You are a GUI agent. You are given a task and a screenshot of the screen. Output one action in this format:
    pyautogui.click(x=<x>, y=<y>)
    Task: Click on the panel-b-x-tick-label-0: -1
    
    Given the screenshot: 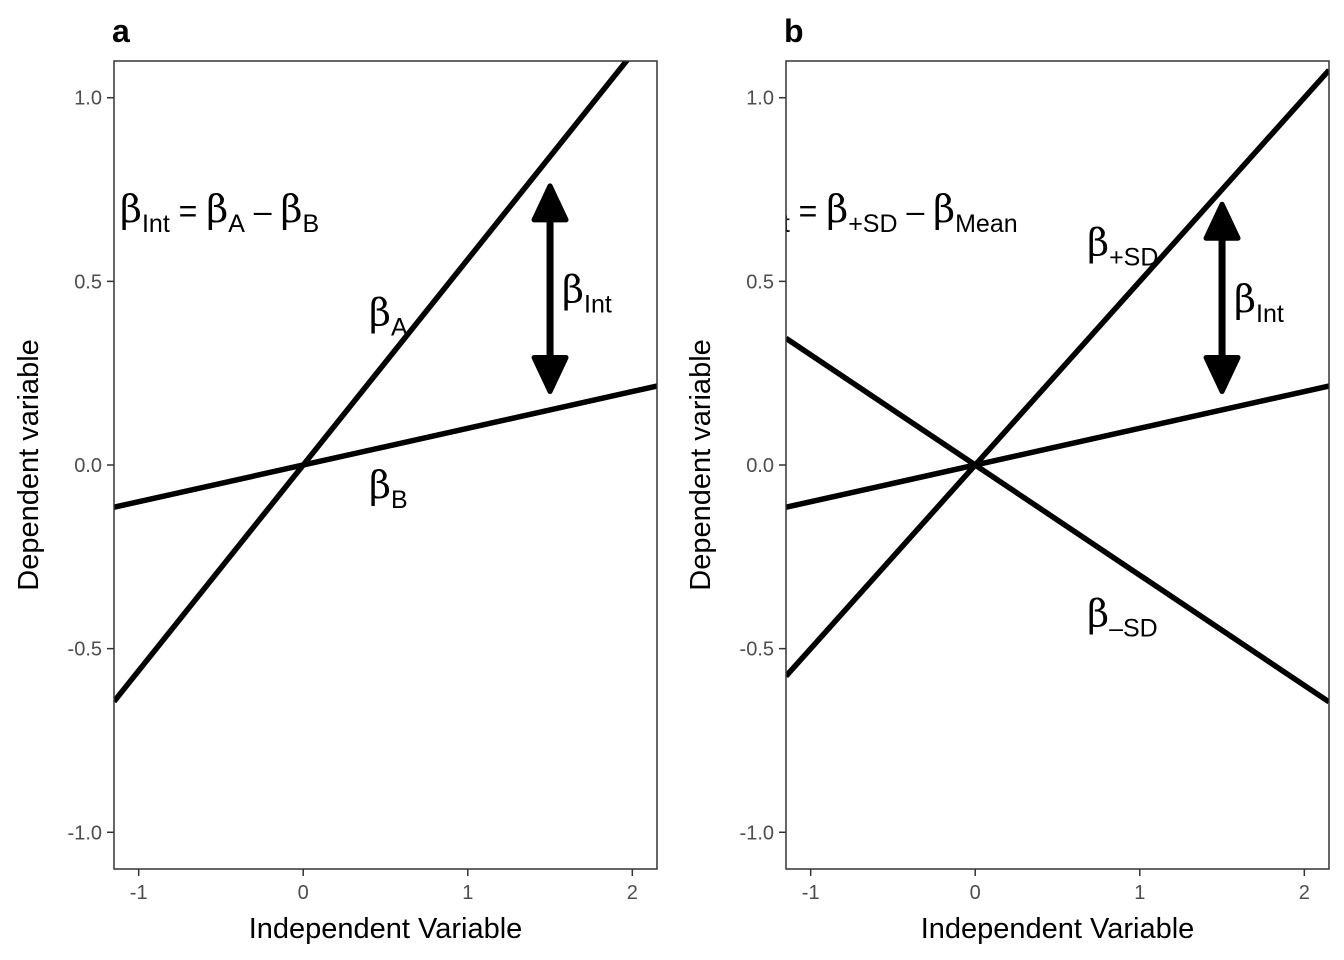 What is the action you would take?
    pyautogui.click(x=811, y=893)
    